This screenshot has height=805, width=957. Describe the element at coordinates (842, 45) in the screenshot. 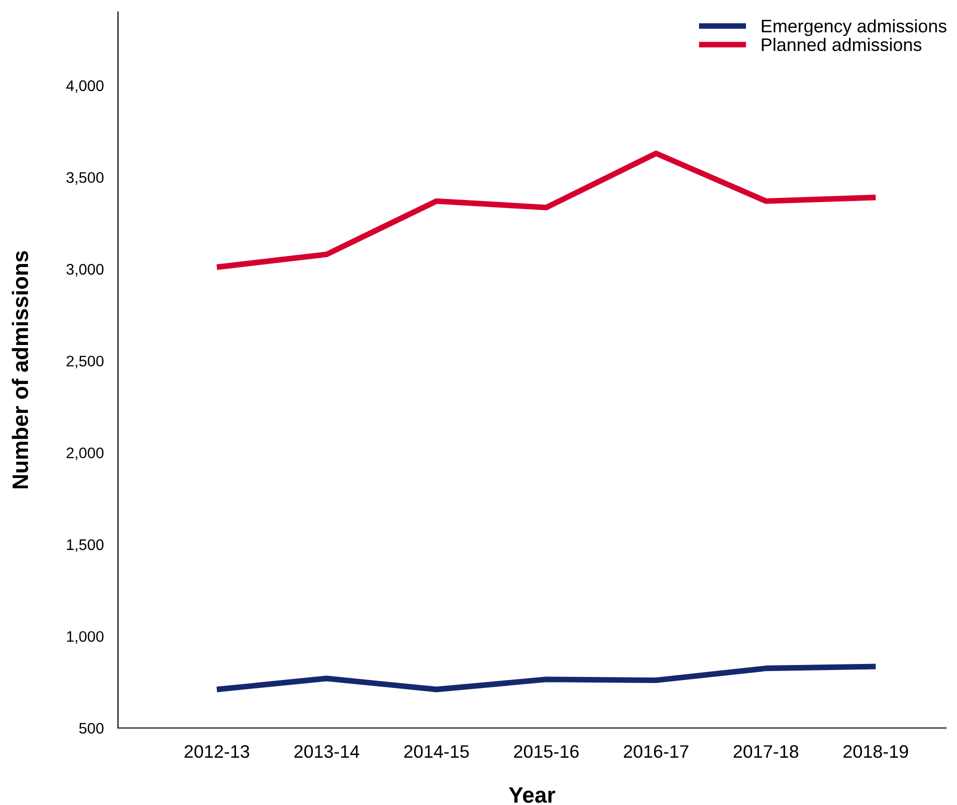

I see `legend-label: Planned admissions` at that location.